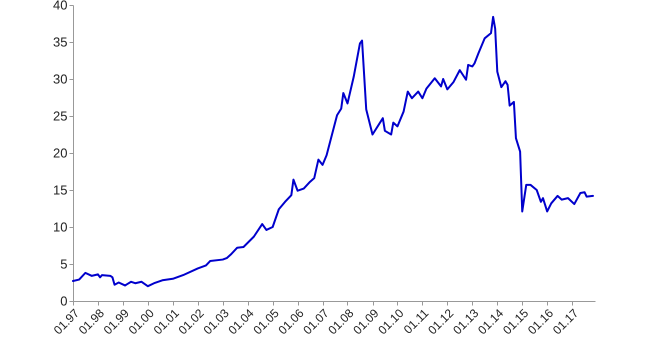 This screenshot has width=652, height=364. Describe the element at coordinates (60, 153) in the screenshot. I see `y-tick-label: 20` at that location.